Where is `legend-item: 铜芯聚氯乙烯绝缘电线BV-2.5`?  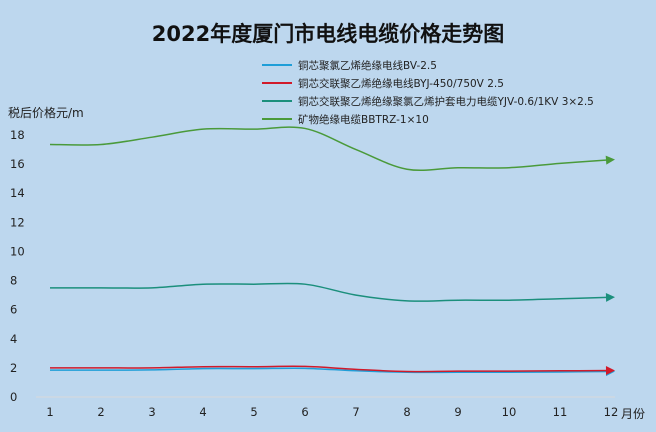 legend-item: 铜芯聚氯乙烯绝缘电线BV-2.5 is located at coordinates (428, 65).